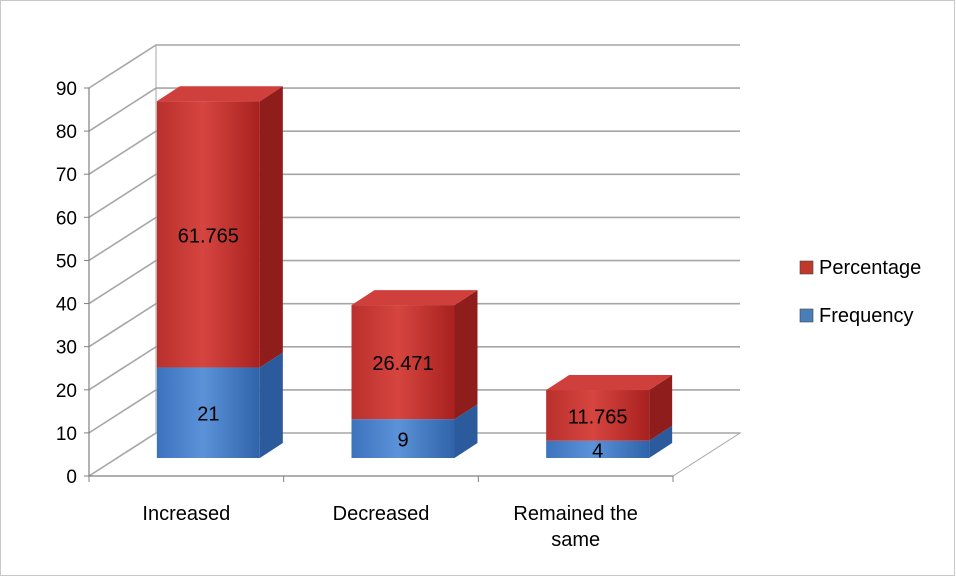 The width and height of the screenshot is (956, 577). I want to click on category-label: Increased, so click(186, 514).